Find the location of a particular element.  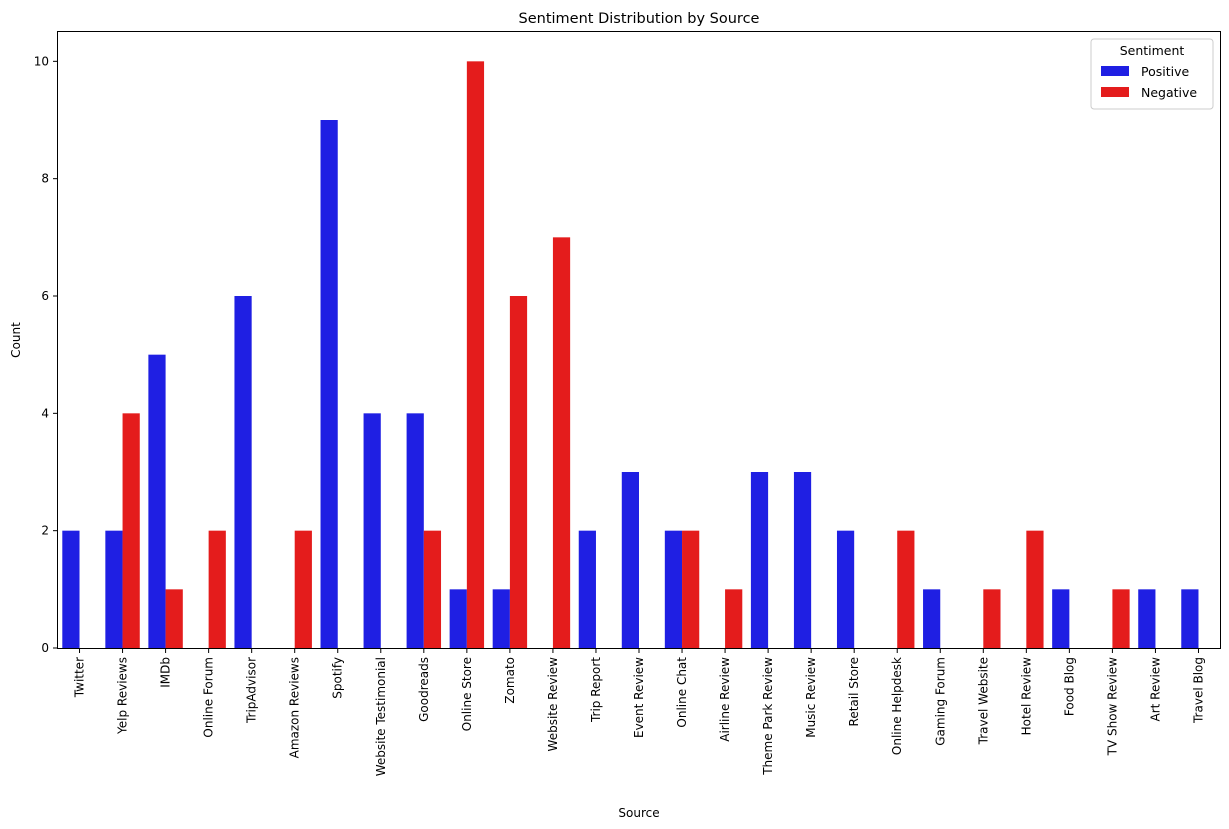

y-tick-label: 6 is located at coordinates (45, 296).